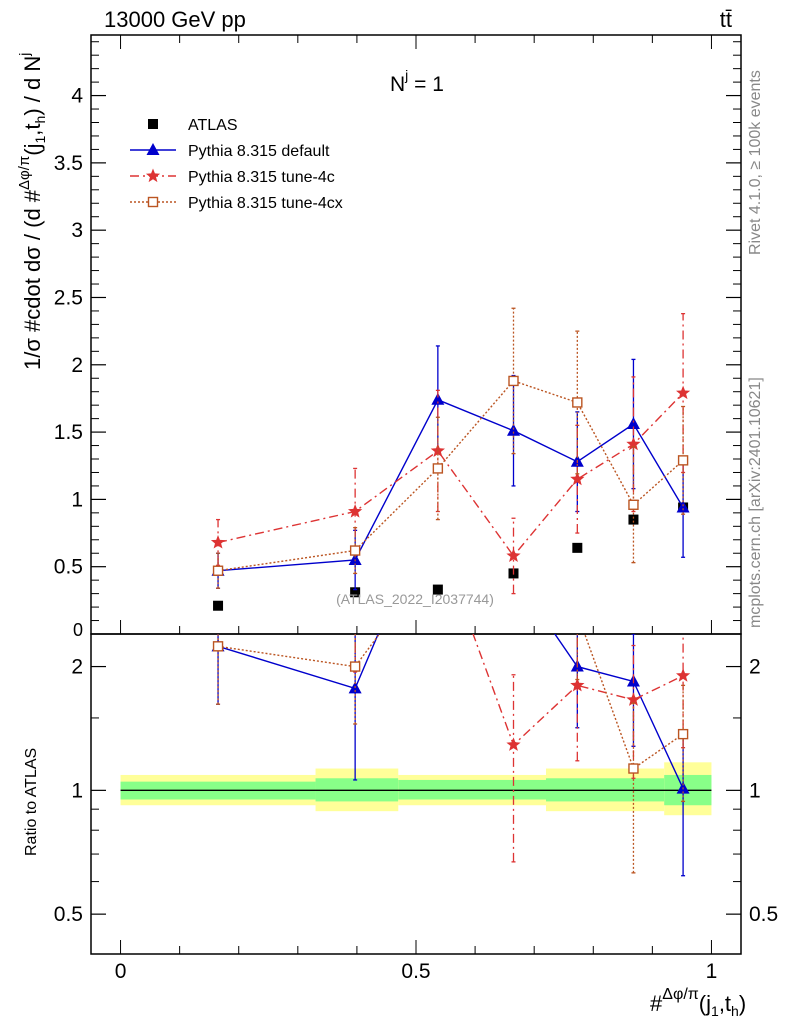 This screenshot has height=1024, width=786. What do you see at coordinates (175, 19) in the screenshot?
I see `header-left: 13000 GeV pp` at bounding box center [175, 19].